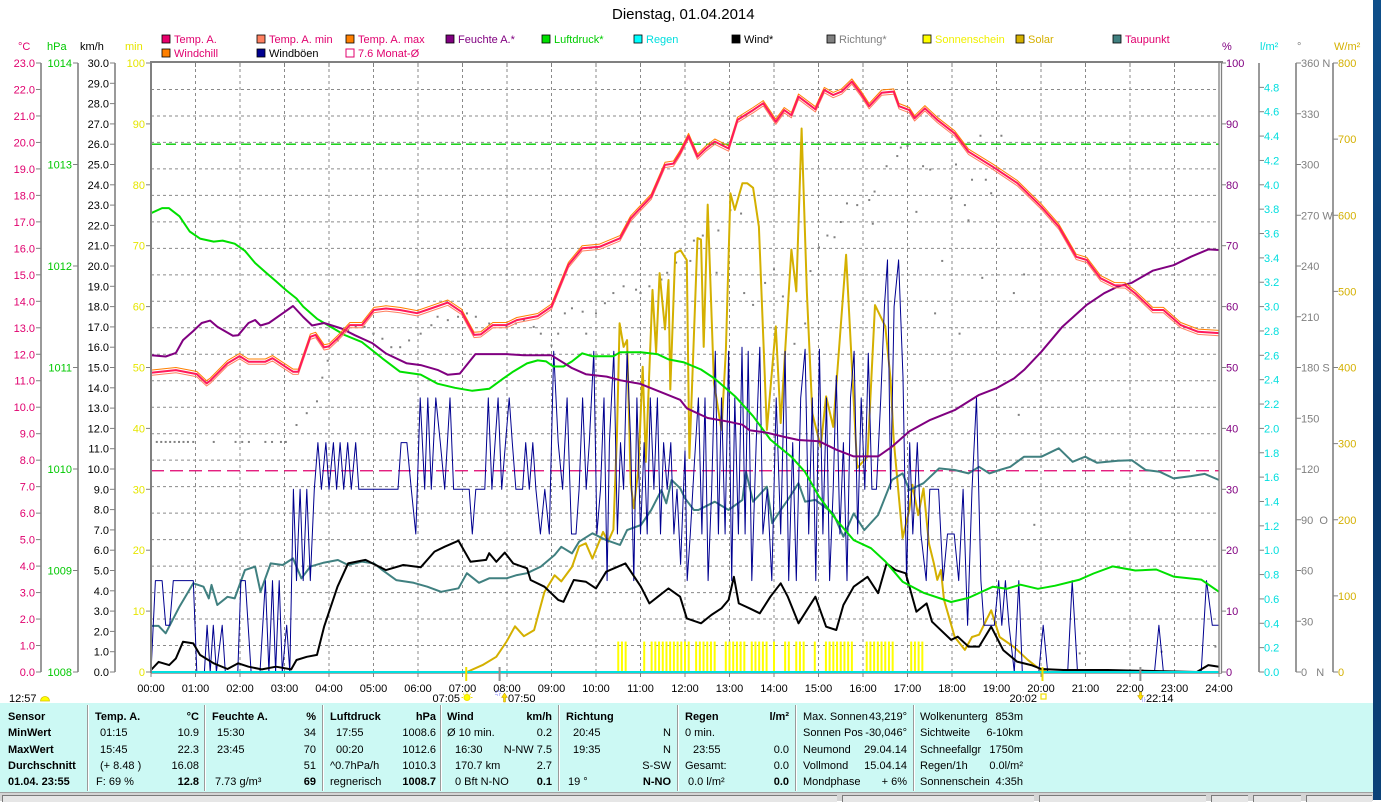  What do you see at coordinates (1232, 551) in the screenshot?
I see `humidity-axis-tick-label: 20` at bounding box center [1232, 551].